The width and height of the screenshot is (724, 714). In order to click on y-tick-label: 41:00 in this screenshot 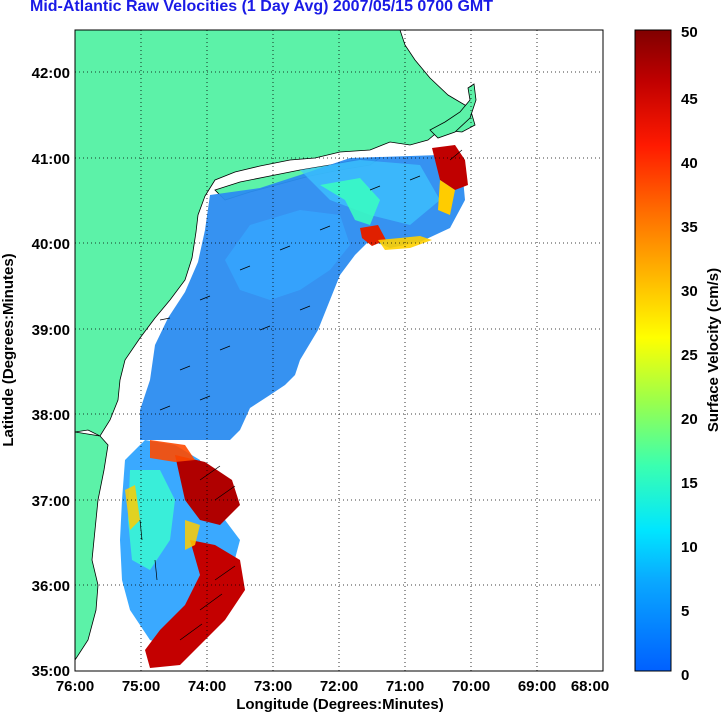, I will do `click(51, 159)`.